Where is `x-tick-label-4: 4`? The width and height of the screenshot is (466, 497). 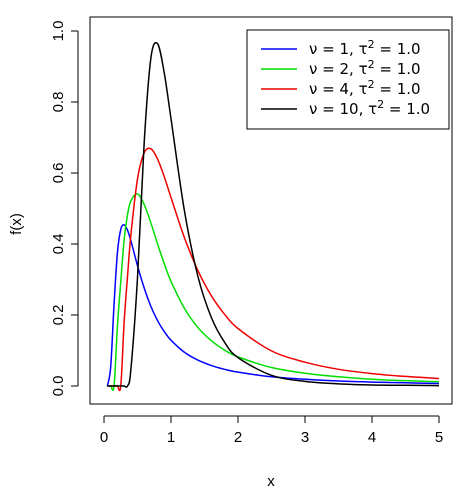
x-tick-label-4: 4 is located at coordinates (372, 437).